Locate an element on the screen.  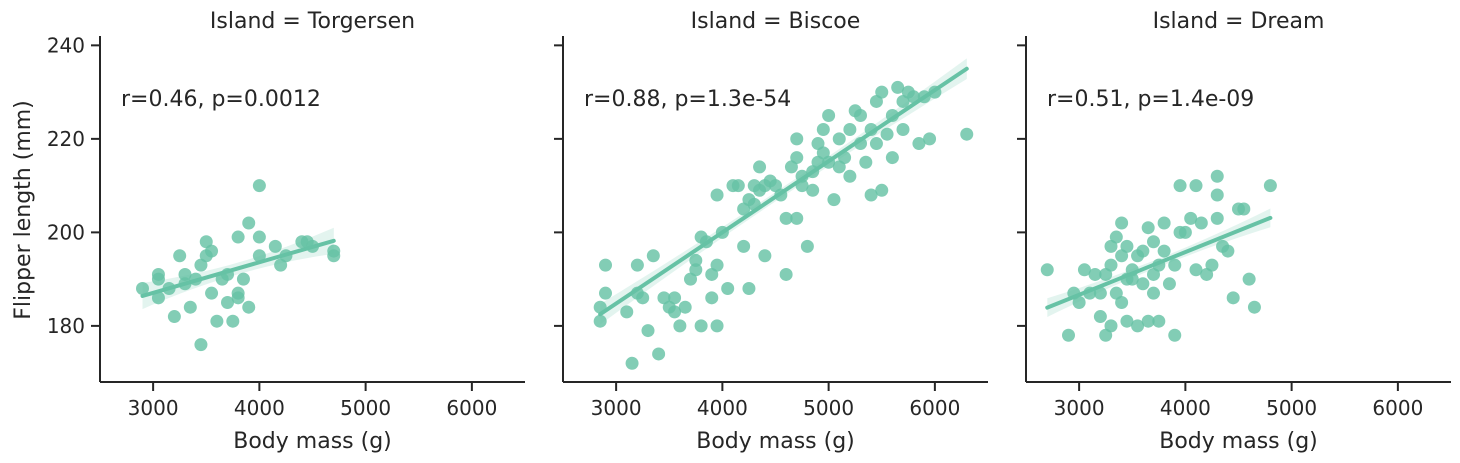
x-tick-label: 5000 is located at coordinates (365, 408).